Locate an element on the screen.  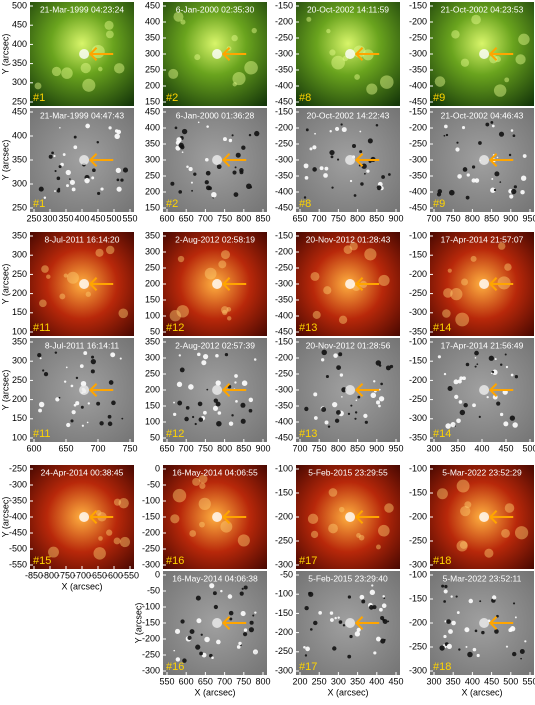
y-tick-label: -450 is located at coordinates (418, 101).